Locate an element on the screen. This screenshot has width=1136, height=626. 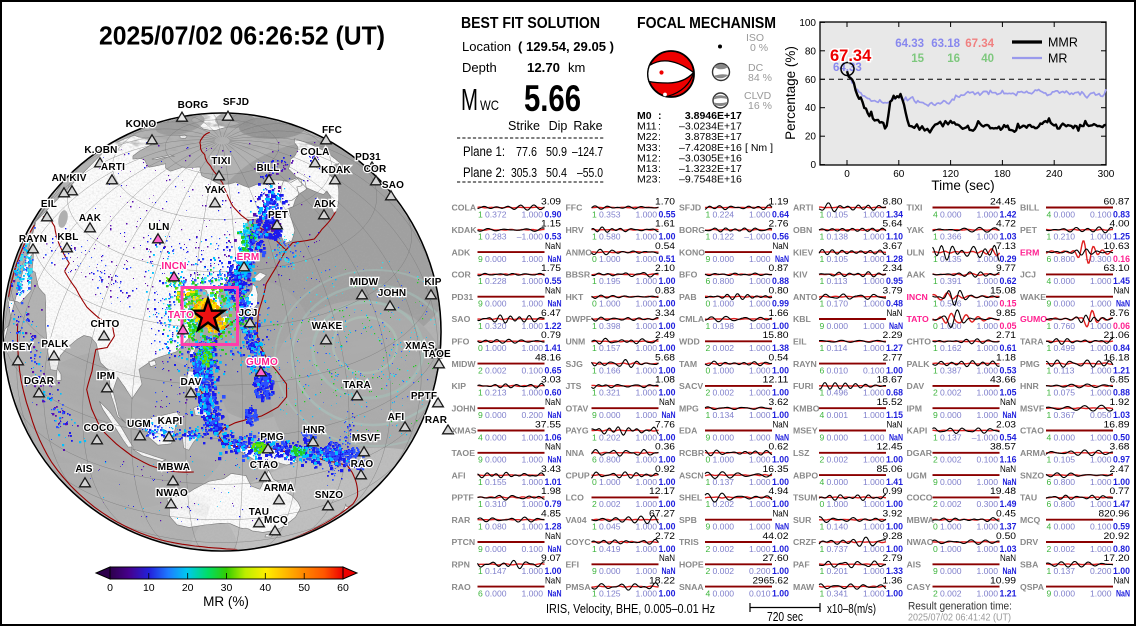
svg-text: MCQ is located at coordinates (276, 520).